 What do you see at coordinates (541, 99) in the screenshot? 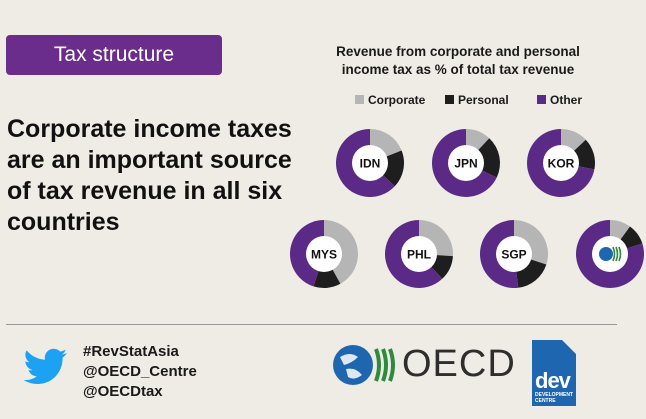
I see `legend-swatch-other` at bounding box center [541, 99].